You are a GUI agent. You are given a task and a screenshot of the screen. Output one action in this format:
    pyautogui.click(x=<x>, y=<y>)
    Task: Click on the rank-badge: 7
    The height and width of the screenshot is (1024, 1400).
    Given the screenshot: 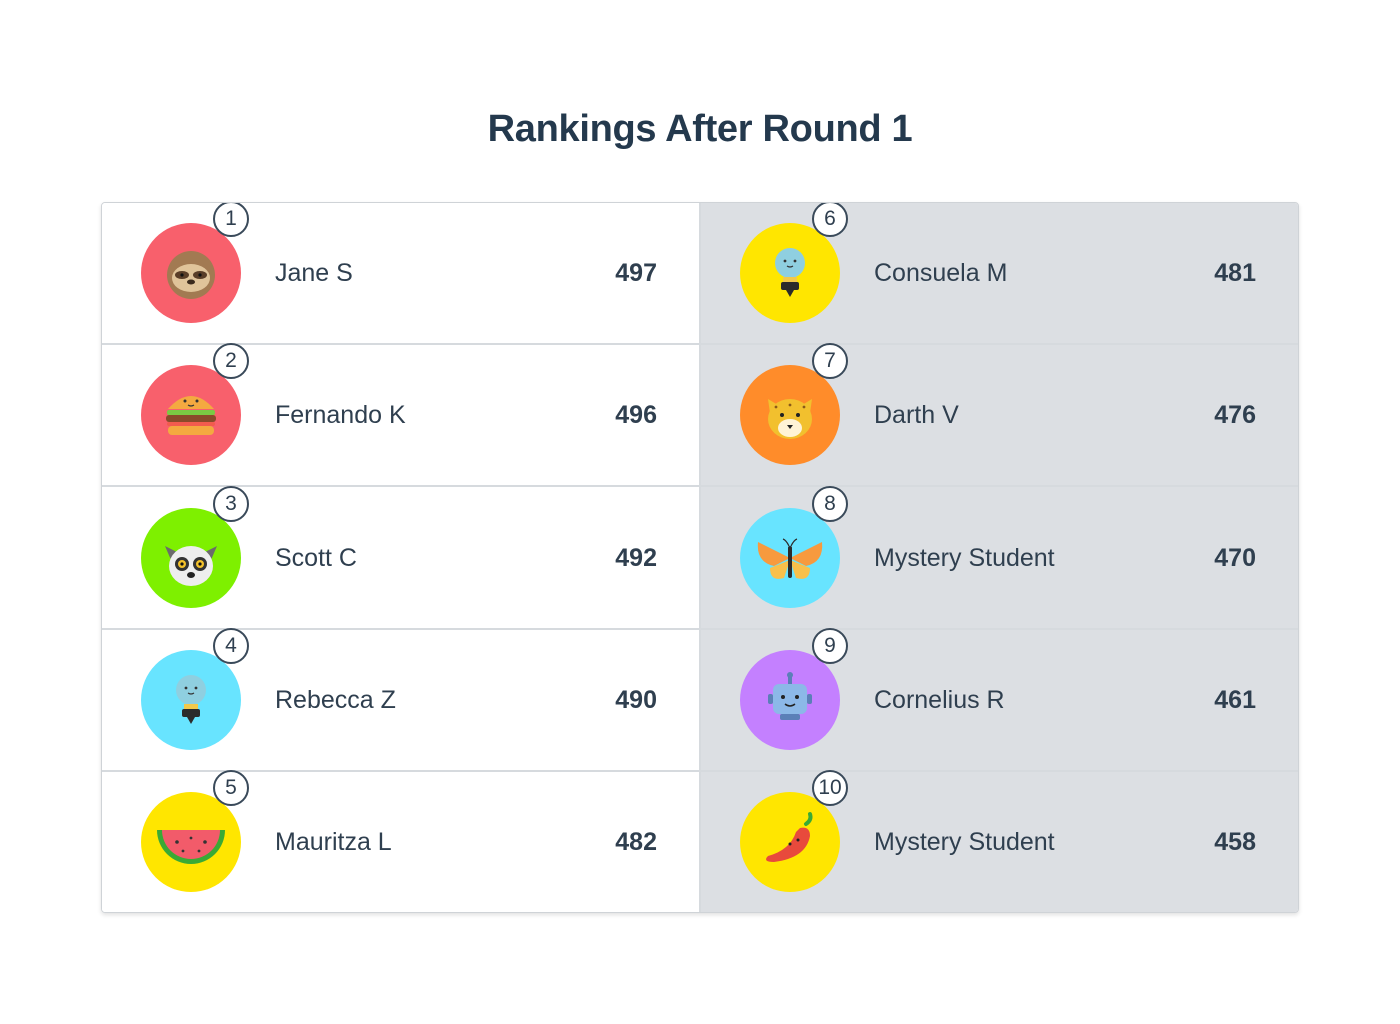 What is the action you would take?
    pyautogui.click(x=830, y=361)
    